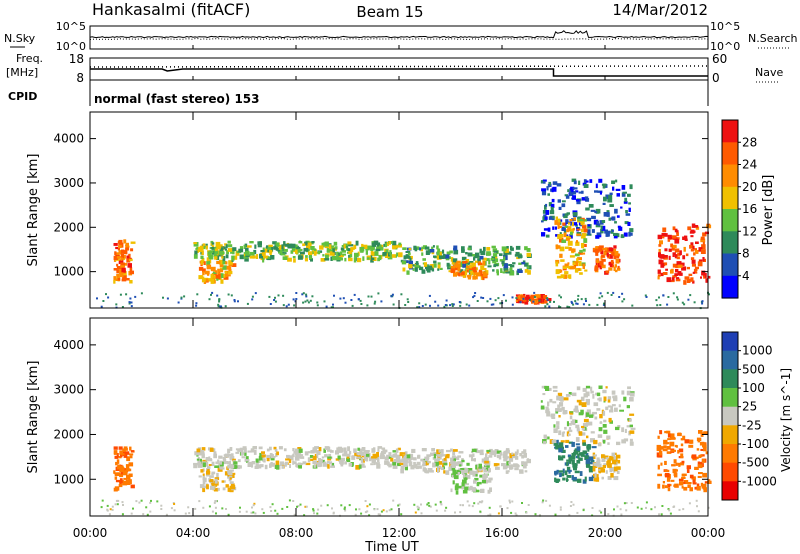 The image size is (800, 554). I want to click on colorbar-tick-label: 28, so click(749, 142).